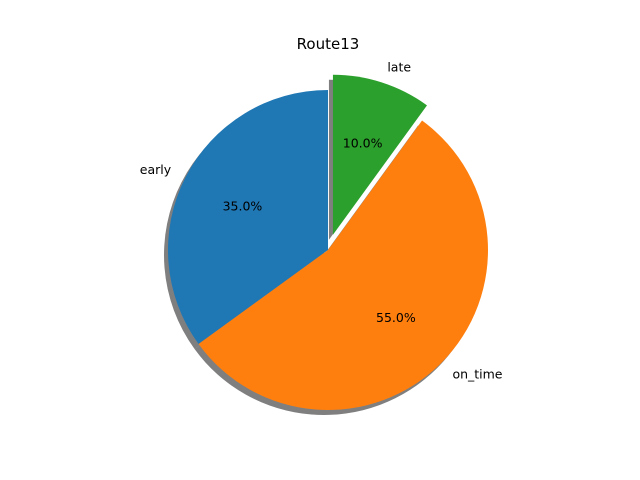 Image resolution: width=640 pixels, height=480 pixels. Describe the element at coordinates (399, 66) in the screenshot. I see `slice-label-late: late` at that location.